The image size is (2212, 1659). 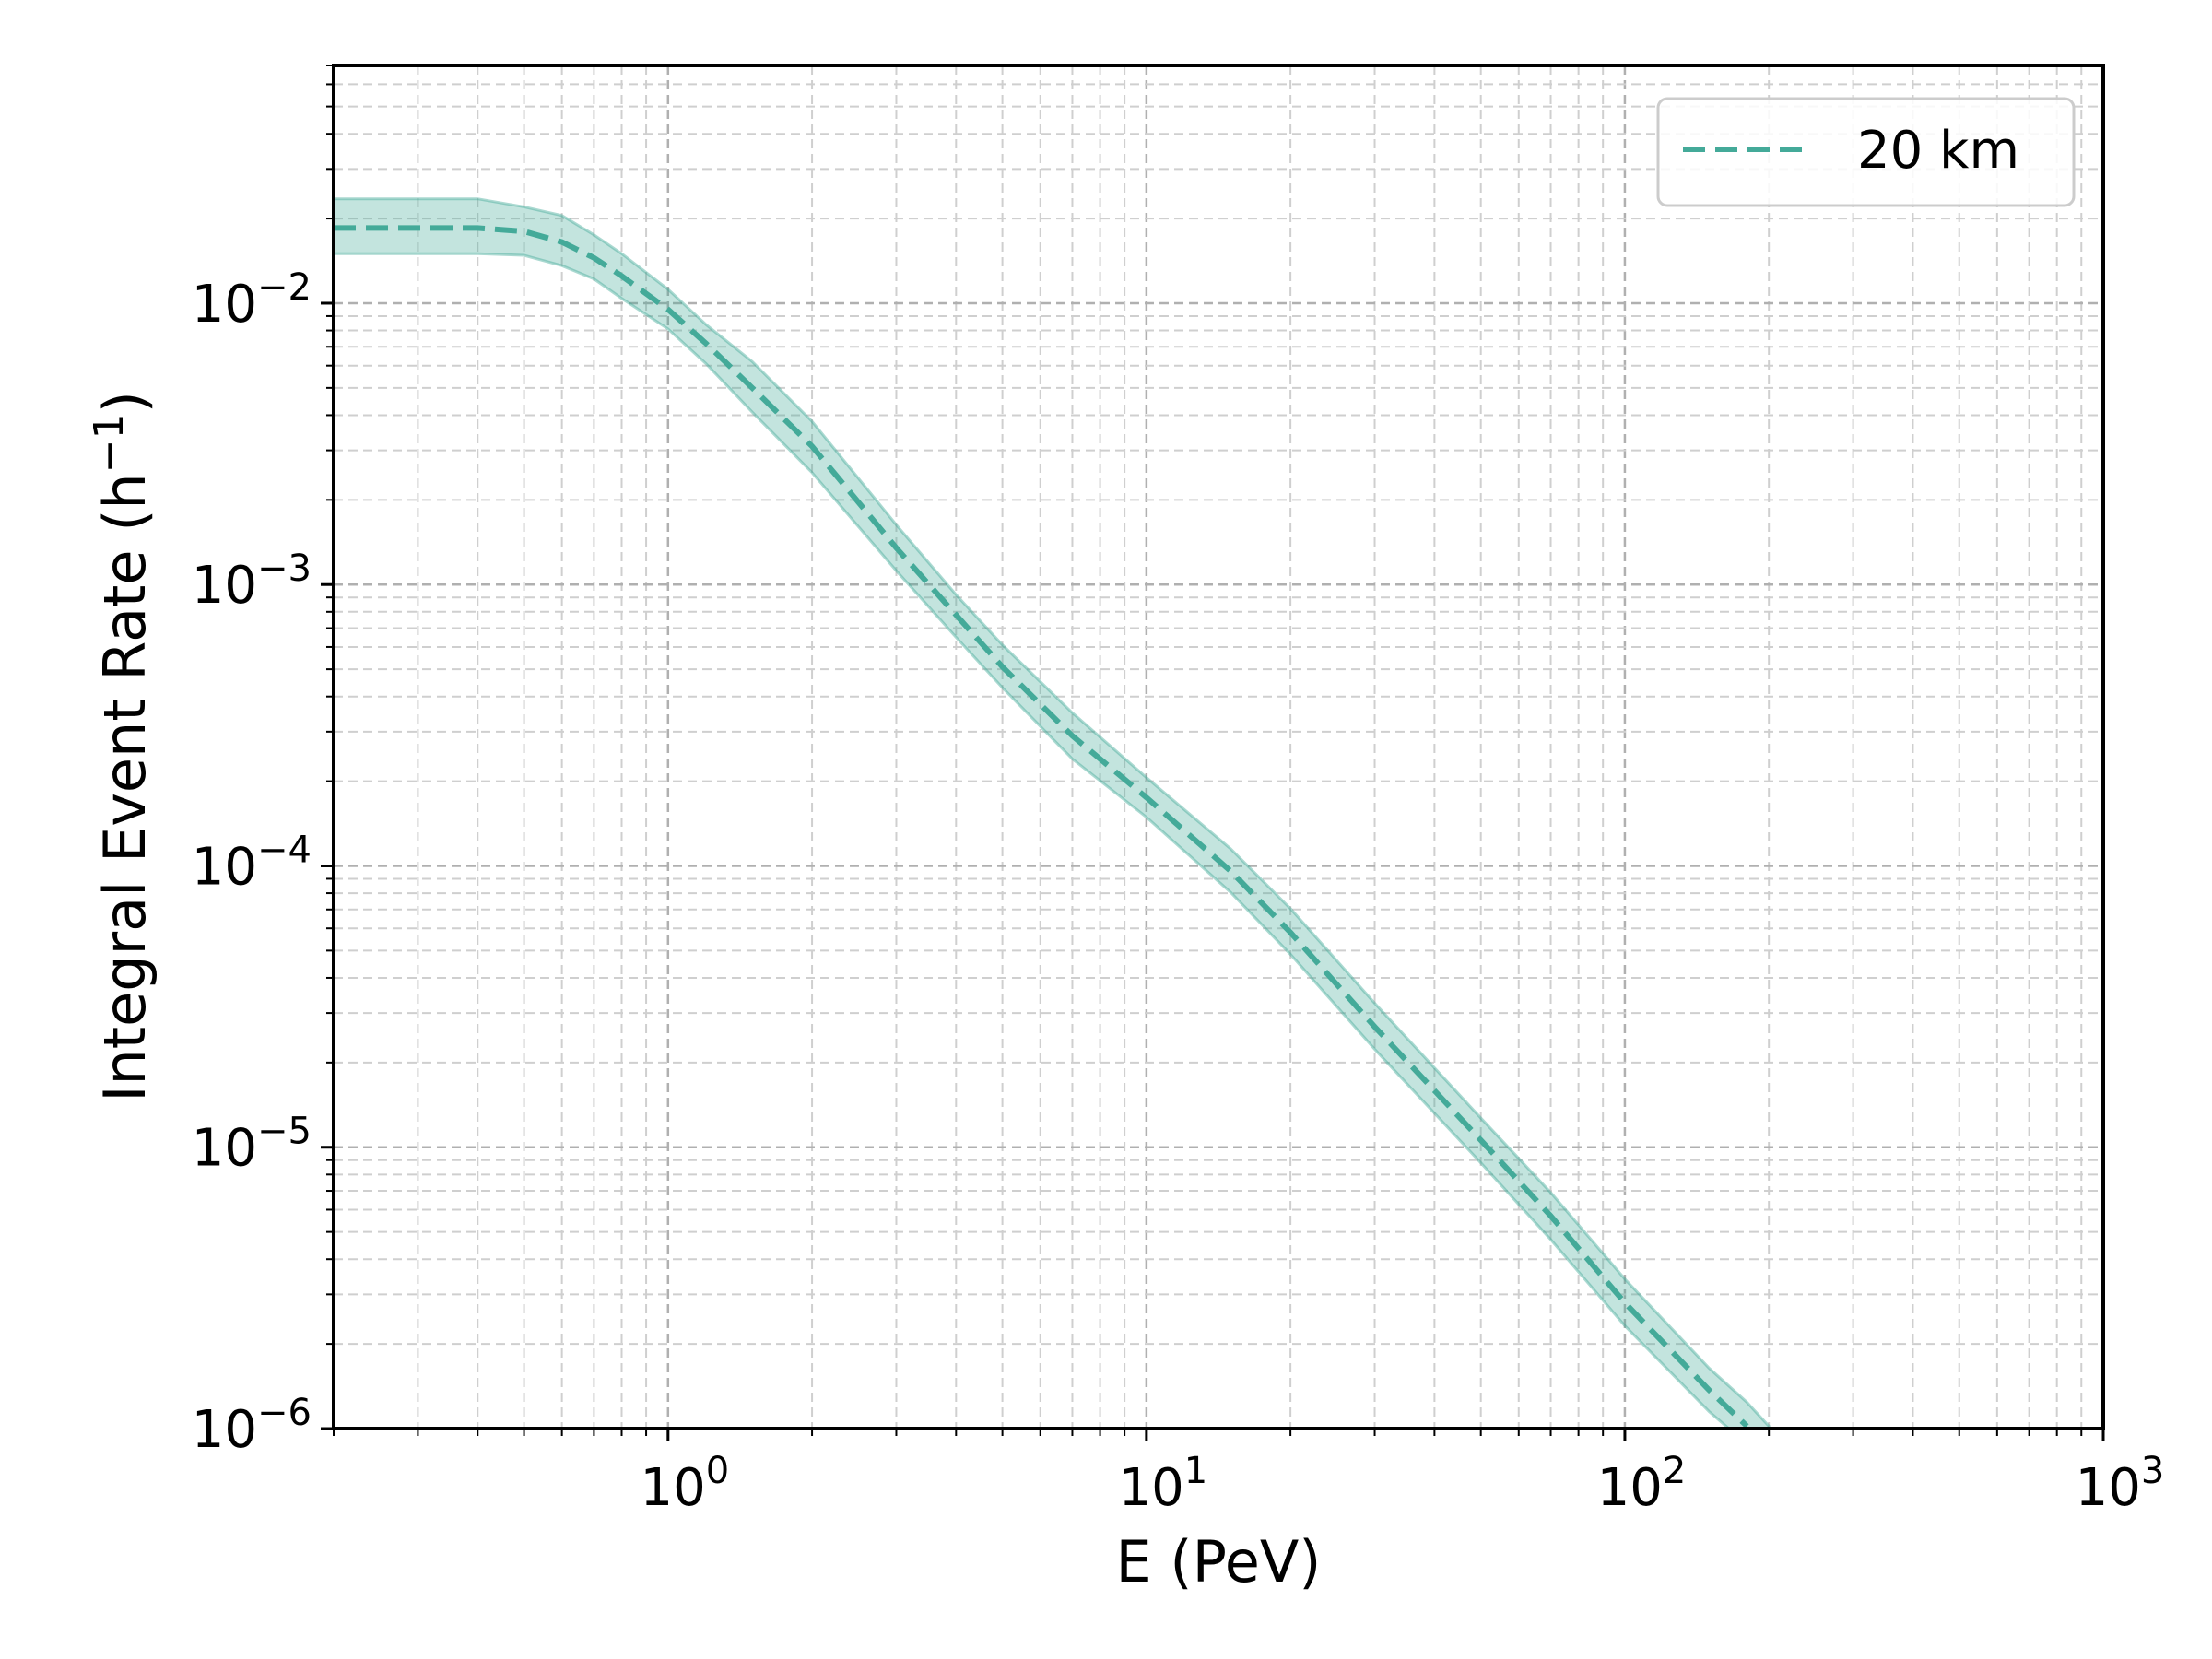 I want to click on y-tick-label: 10⁻⁶, so click(x=252, y=1426).